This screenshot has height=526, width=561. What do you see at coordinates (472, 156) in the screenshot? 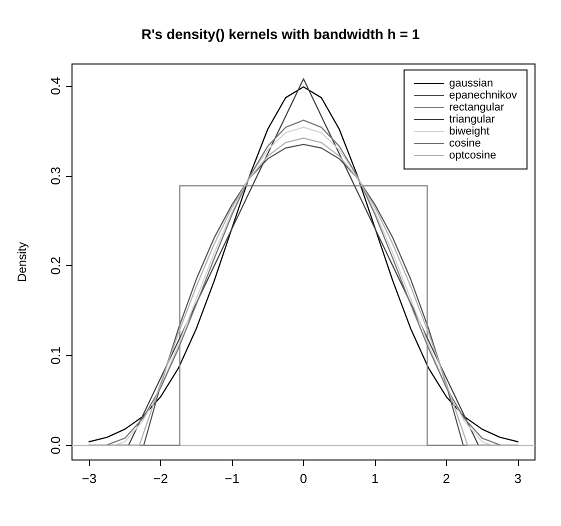
I see `legend-label: optcosine` at bounding box center [472, 156].